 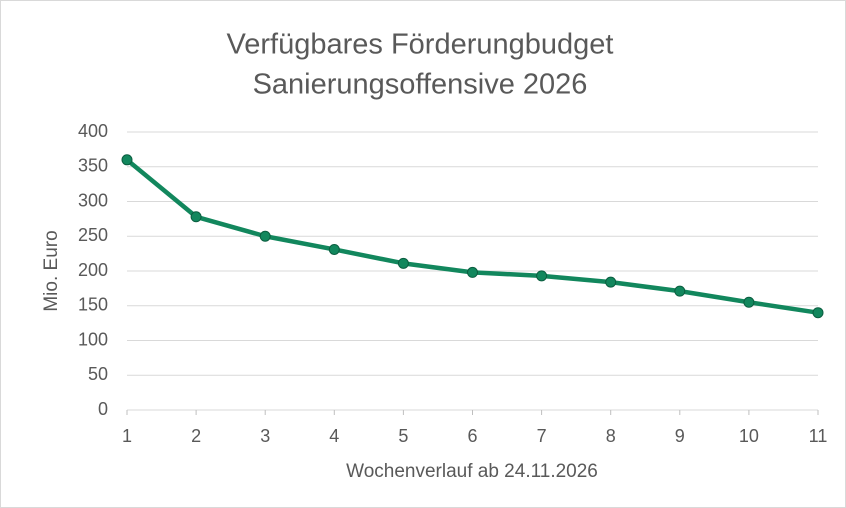 What do you see at coordinates (93, 131) in the screenshot?
I see `y-tick-label: 400` at bounding box center [93, 131].